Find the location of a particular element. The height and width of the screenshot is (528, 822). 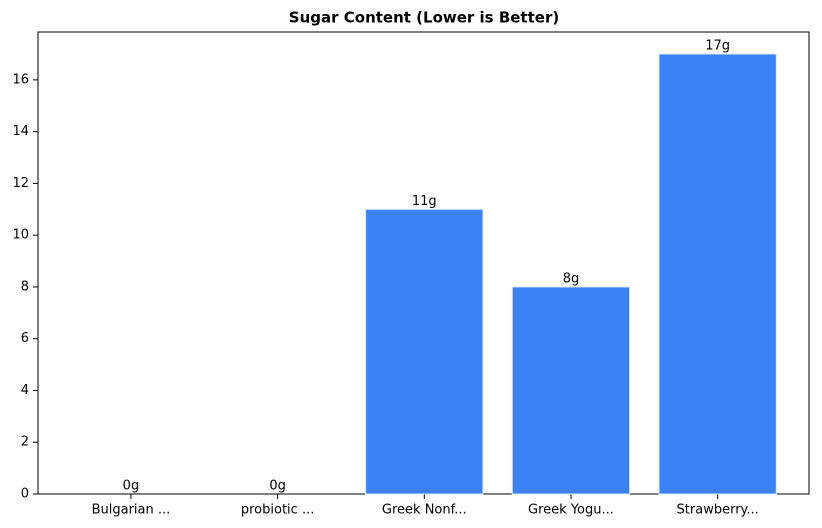

y-tick-label: 10 is located at coordinates (20, 235).